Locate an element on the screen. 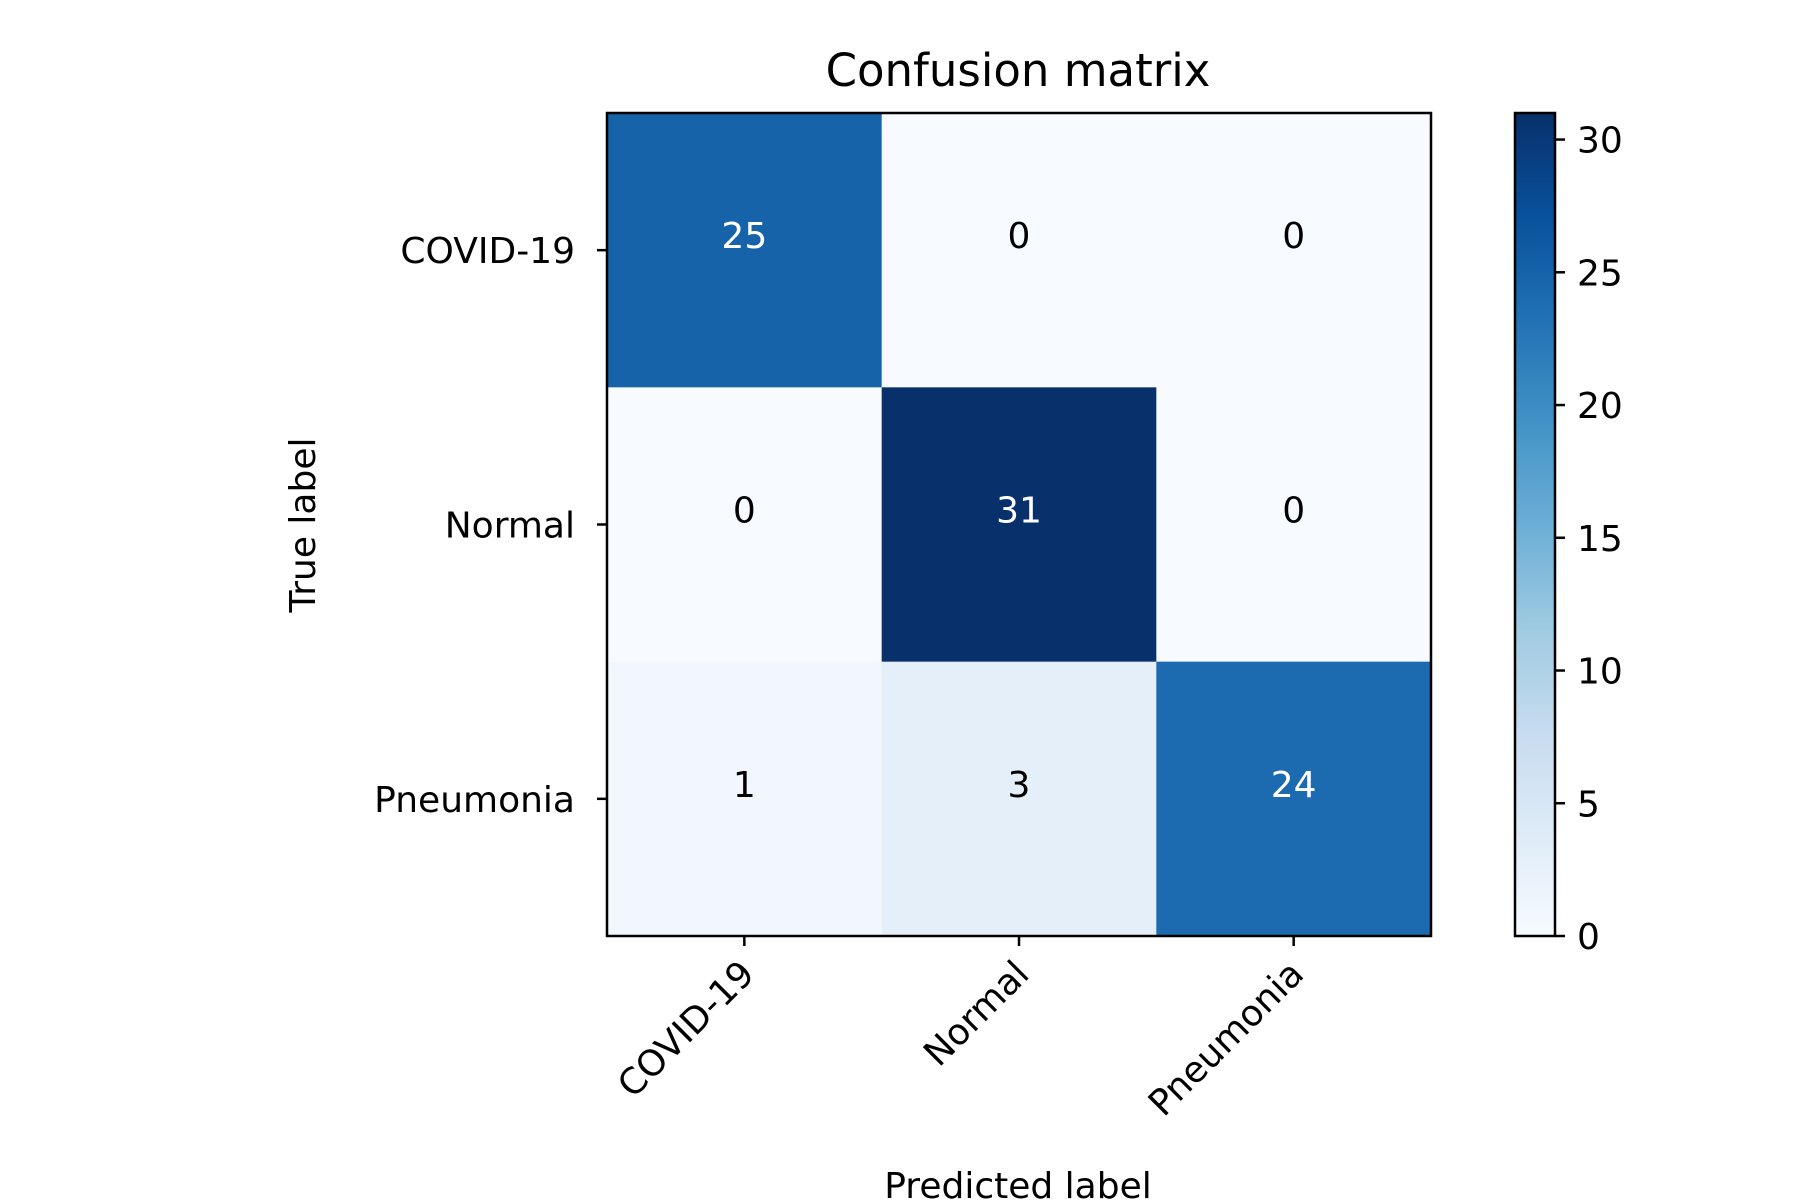 Image resolution: width=1800 pixels, height=1200 pixels. x-axis-ticks: COVID-19 Normal Pneumonia is located at coordinates (961, 1030).